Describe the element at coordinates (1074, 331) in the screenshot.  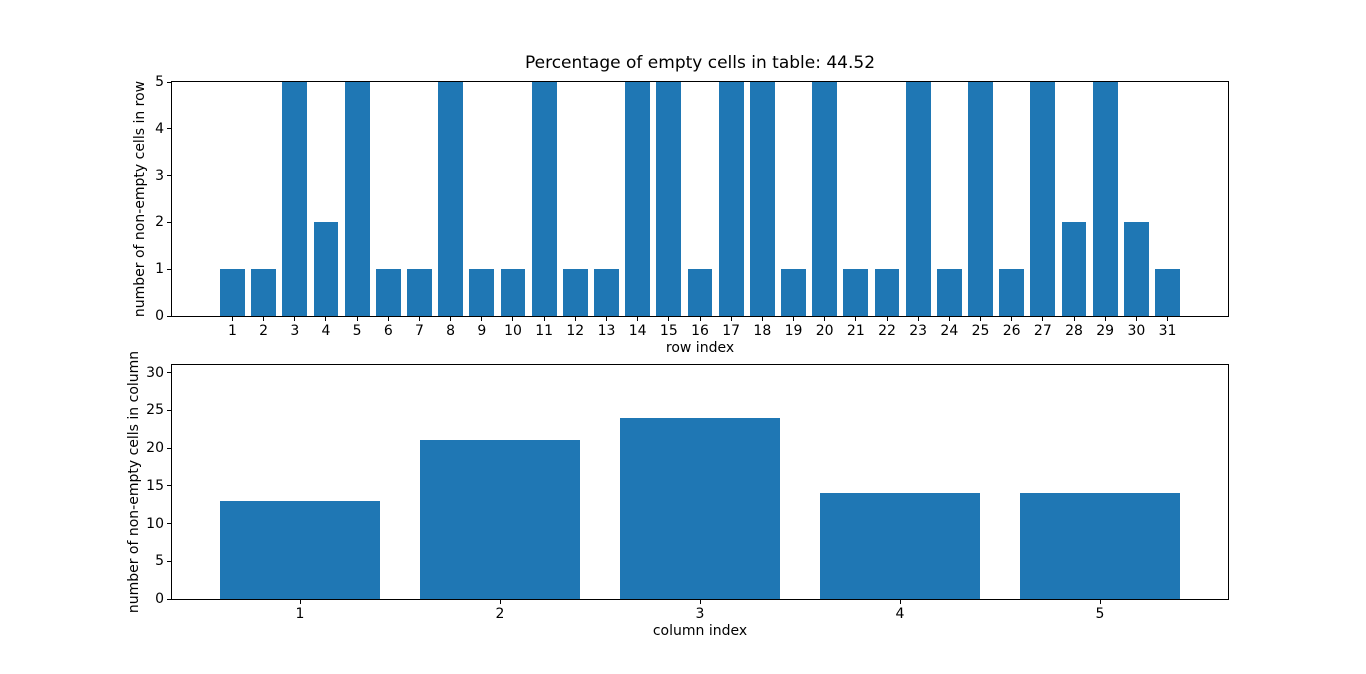
I see `x-tick-label: 28` at that location.